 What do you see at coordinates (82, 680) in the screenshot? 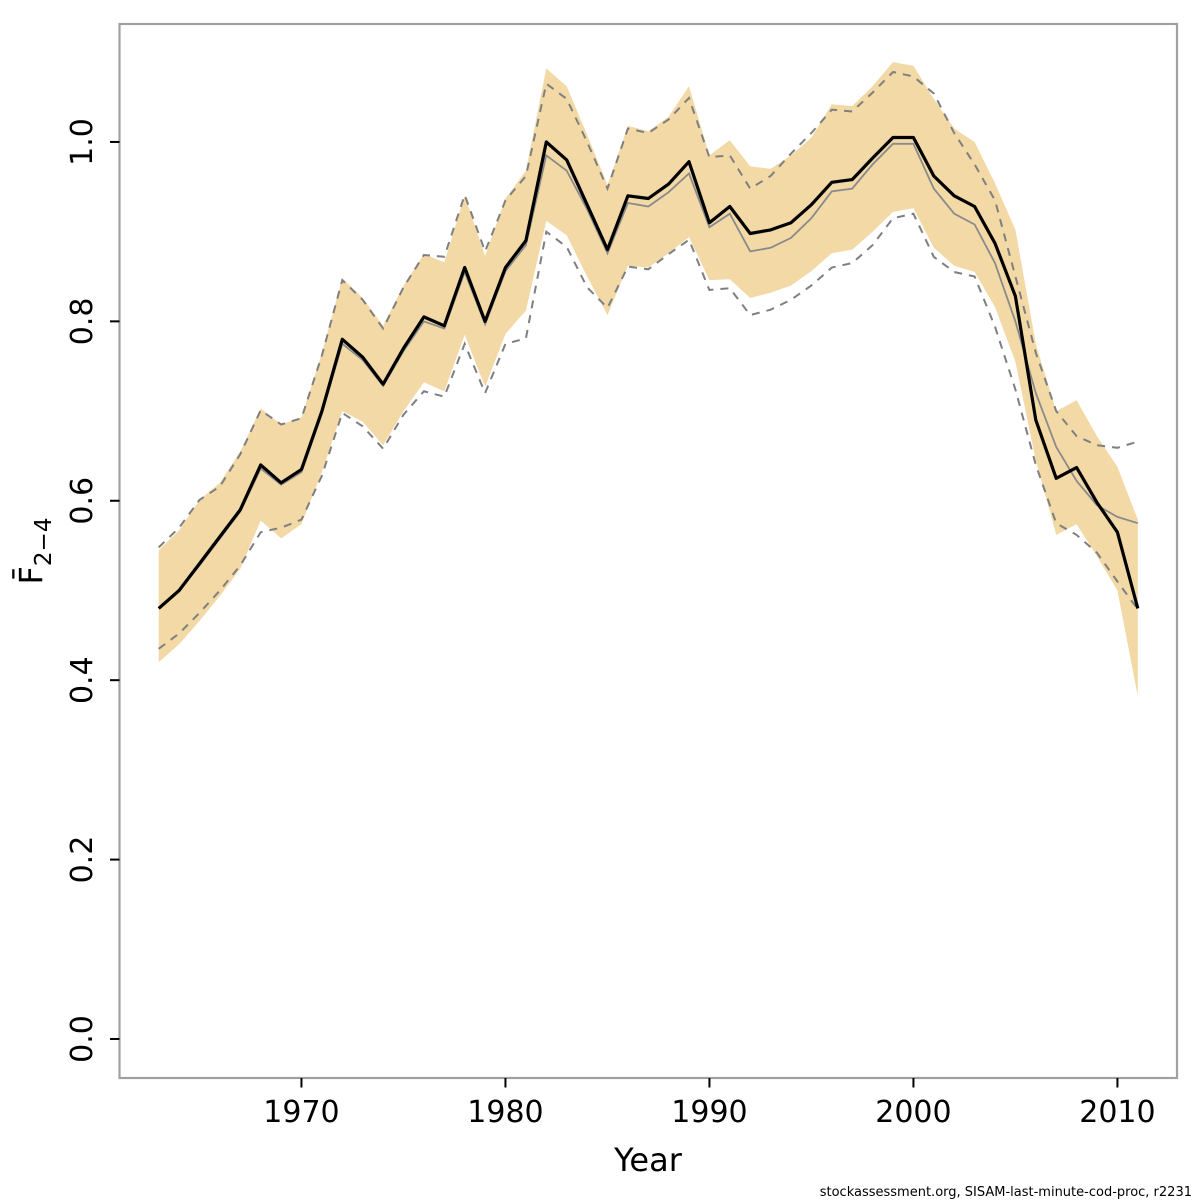
I see `y-tick-label: 0.4` at bounding box center [82, 680].